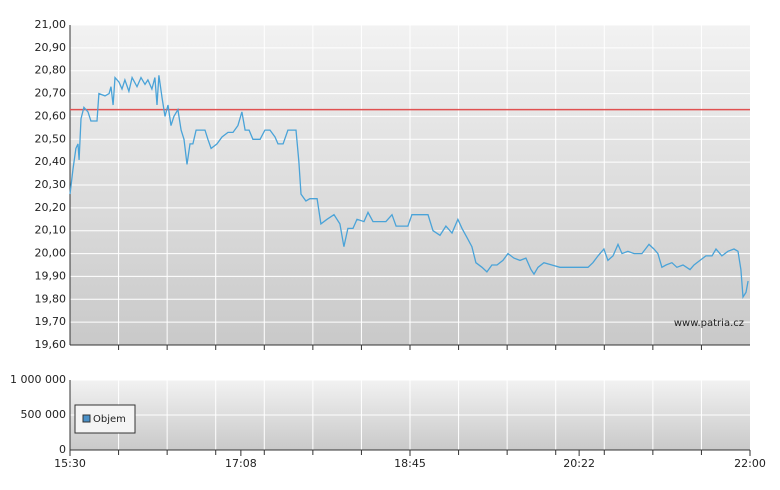  I want to click on x-tick-label: 17:08, so click(241, 463).